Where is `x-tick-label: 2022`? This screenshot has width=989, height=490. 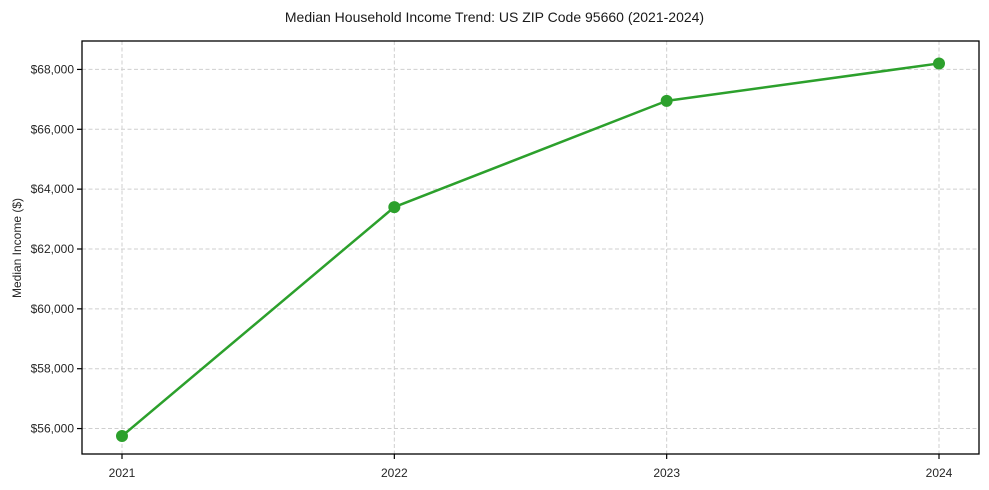 x-tick-label: 2022 is located at coordinates (394, 473).